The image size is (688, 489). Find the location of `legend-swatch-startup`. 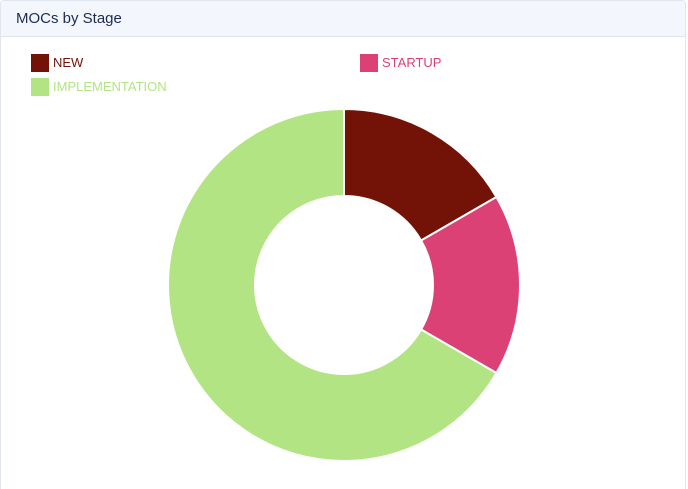

legend-swatch-startup is located at coordinates (369, 63).